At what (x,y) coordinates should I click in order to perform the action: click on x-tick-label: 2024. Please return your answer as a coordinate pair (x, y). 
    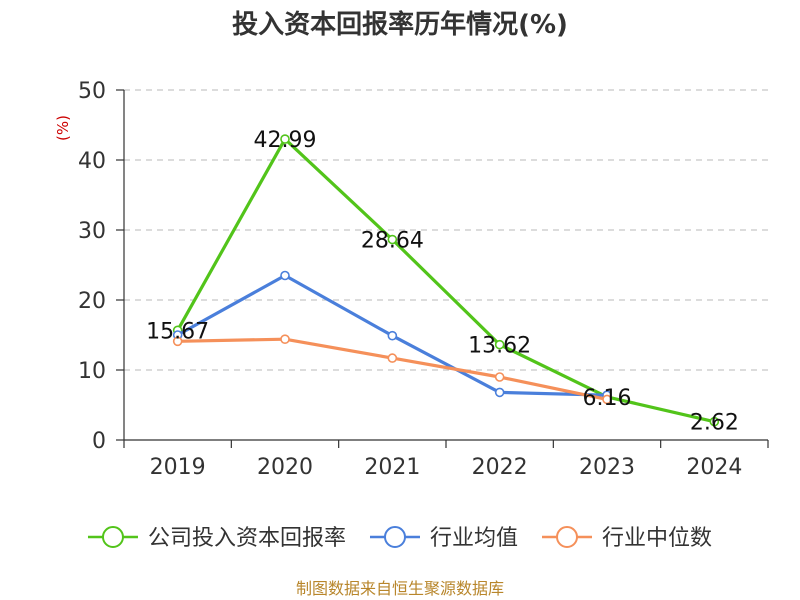
    Looking at the image, I should click on (714, 467).